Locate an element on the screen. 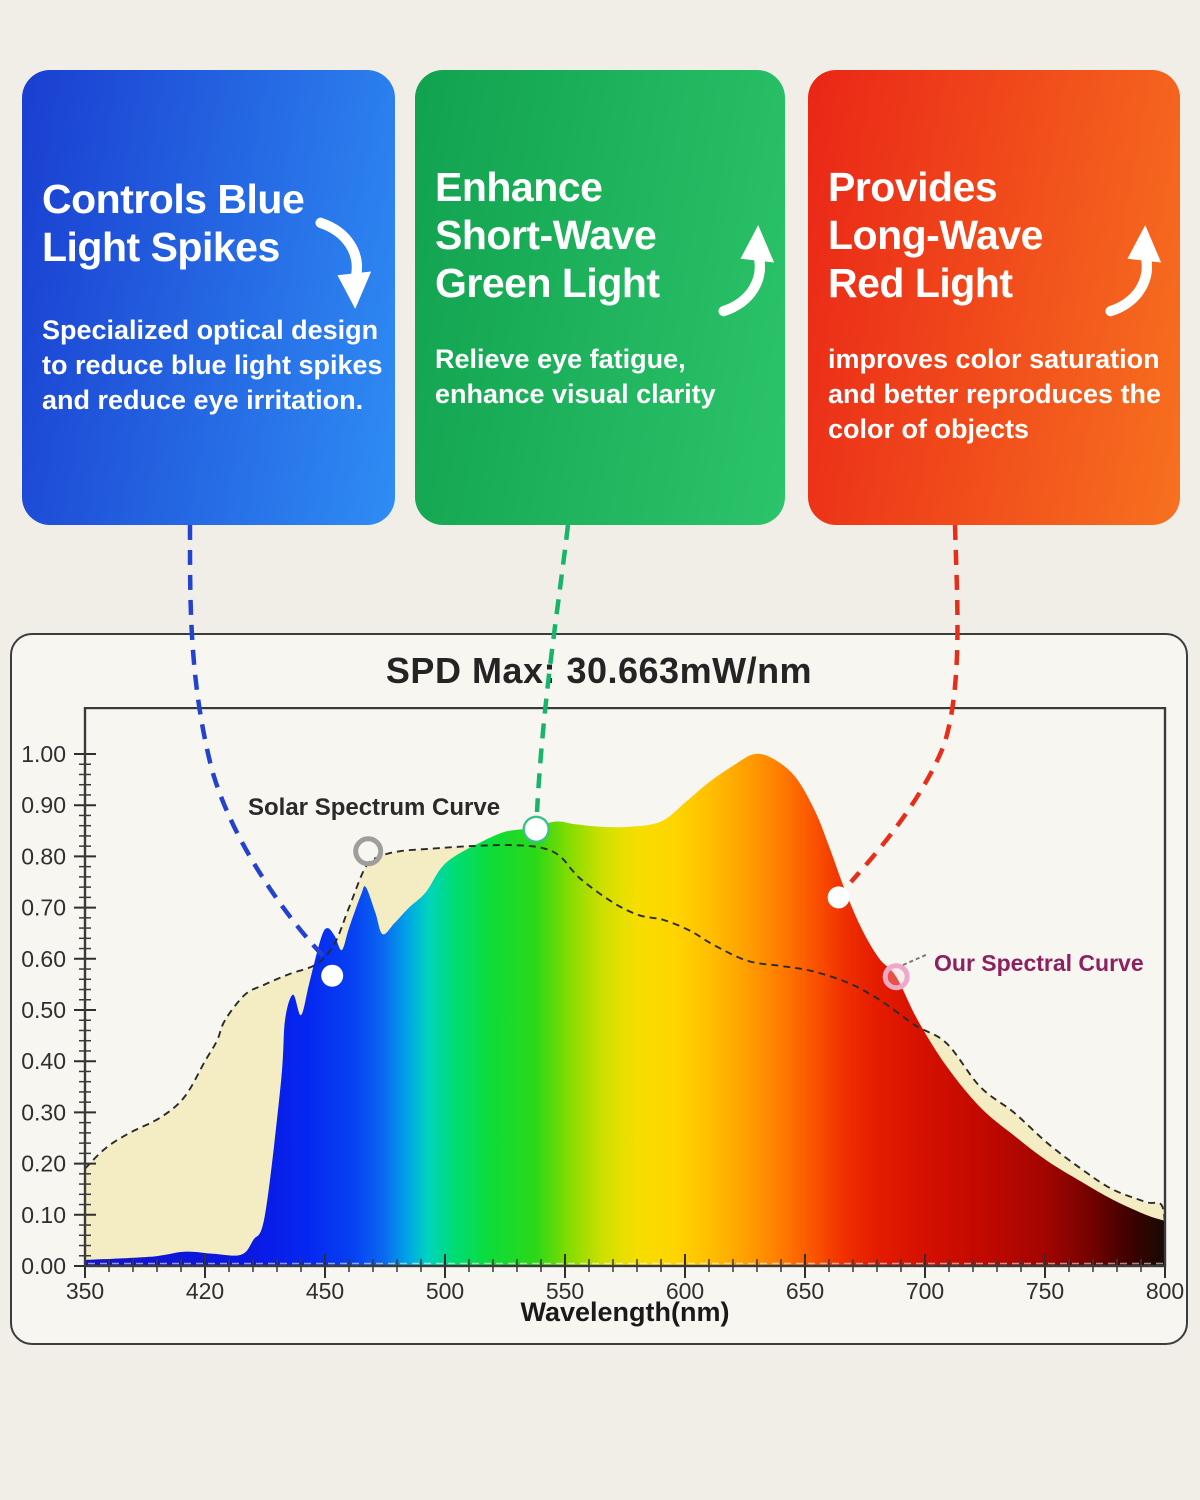  card-red-title: Provides Long-Wave Red Light is located at coordinates (935, 236).